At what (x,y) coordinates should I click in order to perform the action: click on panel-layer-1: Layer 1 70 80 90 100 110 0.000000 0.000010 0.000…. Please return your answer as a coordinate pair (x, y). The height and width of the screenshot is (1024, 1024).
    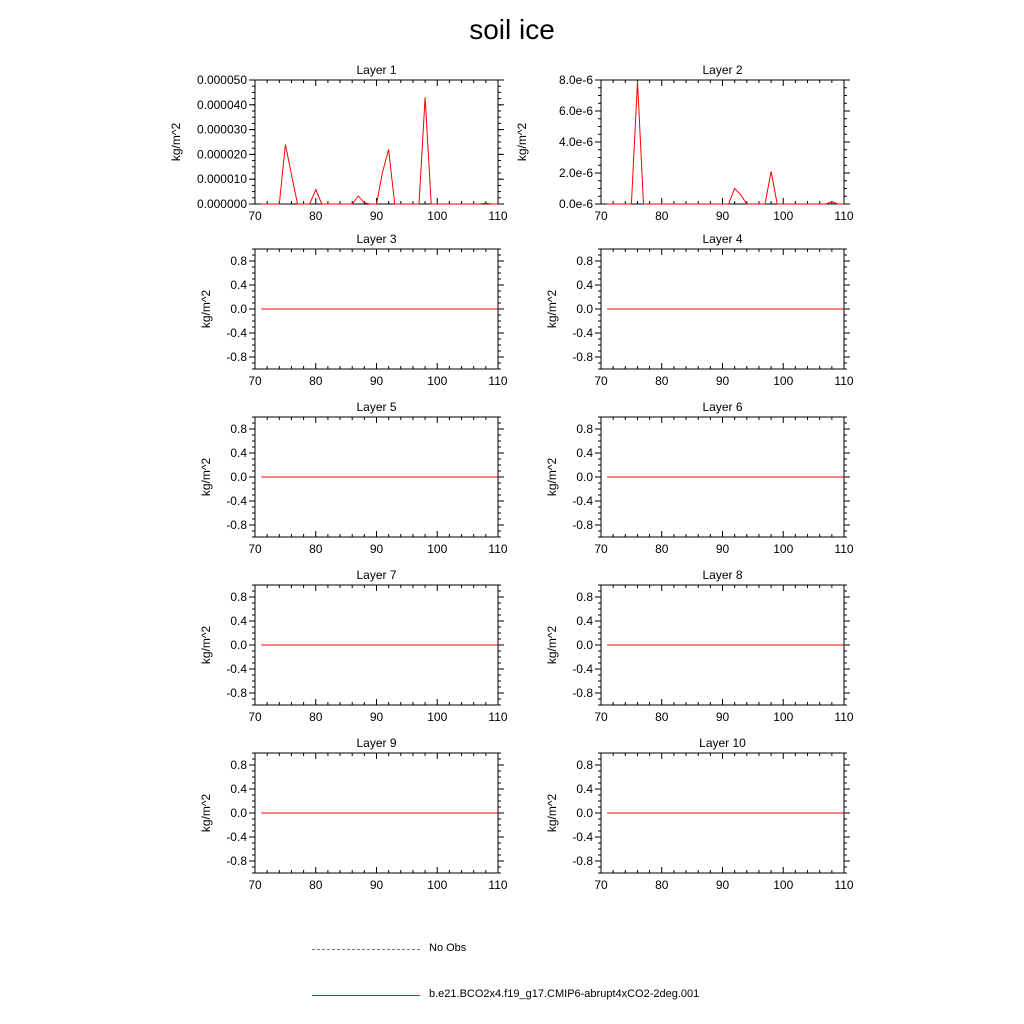
    Looking at the image, I should click on (338, 143).